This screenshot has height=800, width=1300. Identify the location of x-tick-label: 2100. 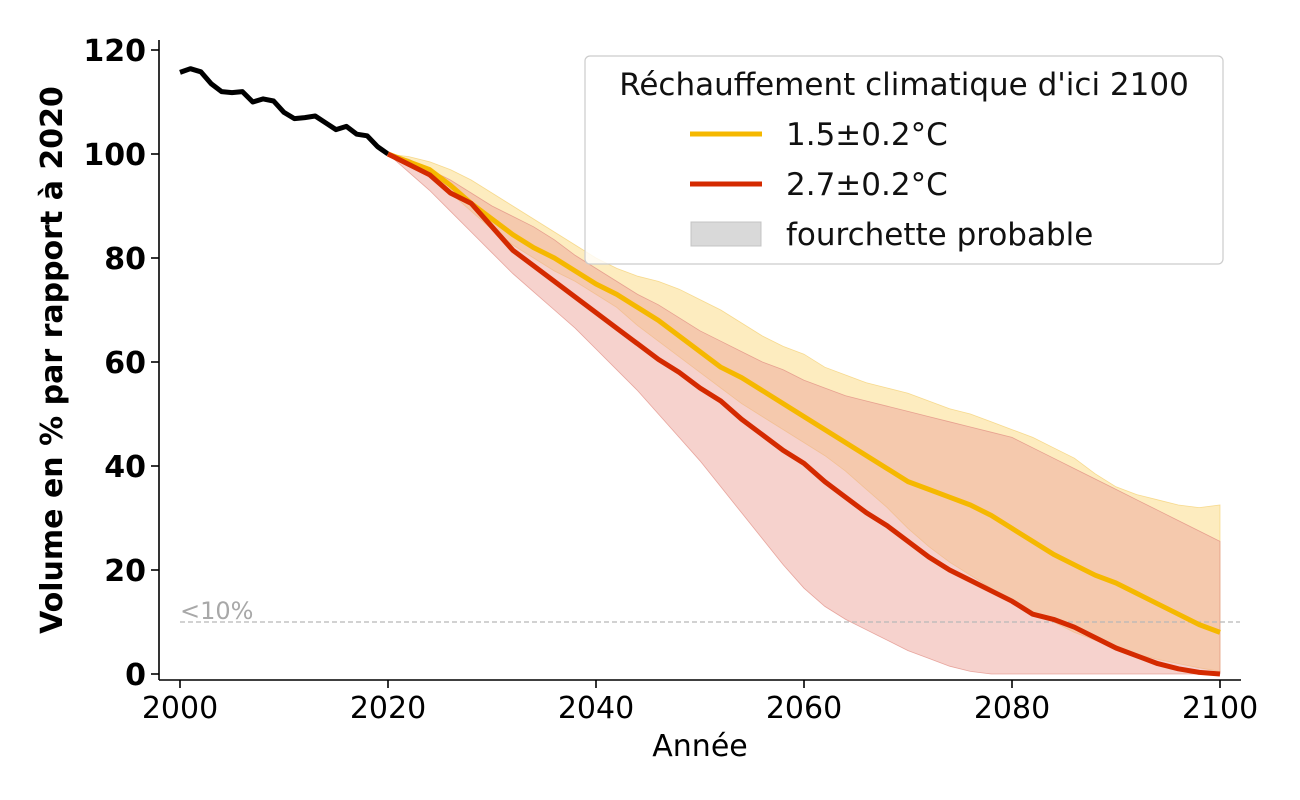
(1220, 708).